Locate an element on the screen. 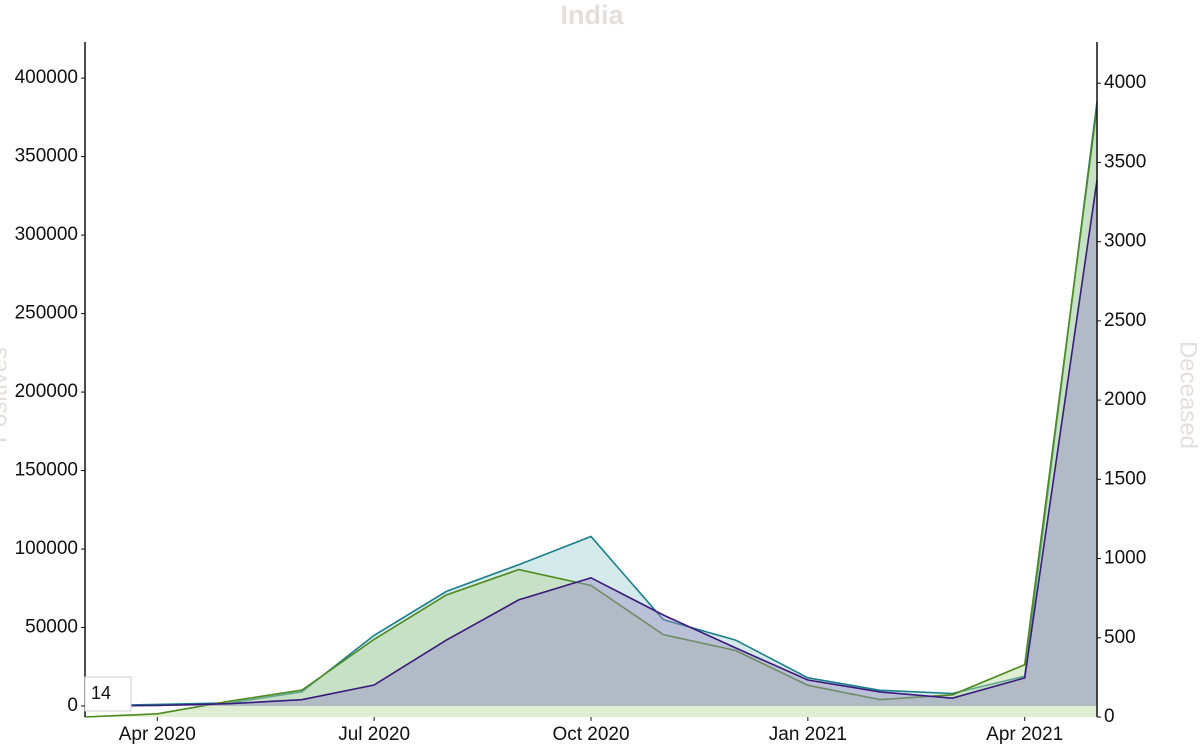 The height and width of the screenshot is (754, 1200). y2-tick-label: 500 is located at coordinates (1120, 637).